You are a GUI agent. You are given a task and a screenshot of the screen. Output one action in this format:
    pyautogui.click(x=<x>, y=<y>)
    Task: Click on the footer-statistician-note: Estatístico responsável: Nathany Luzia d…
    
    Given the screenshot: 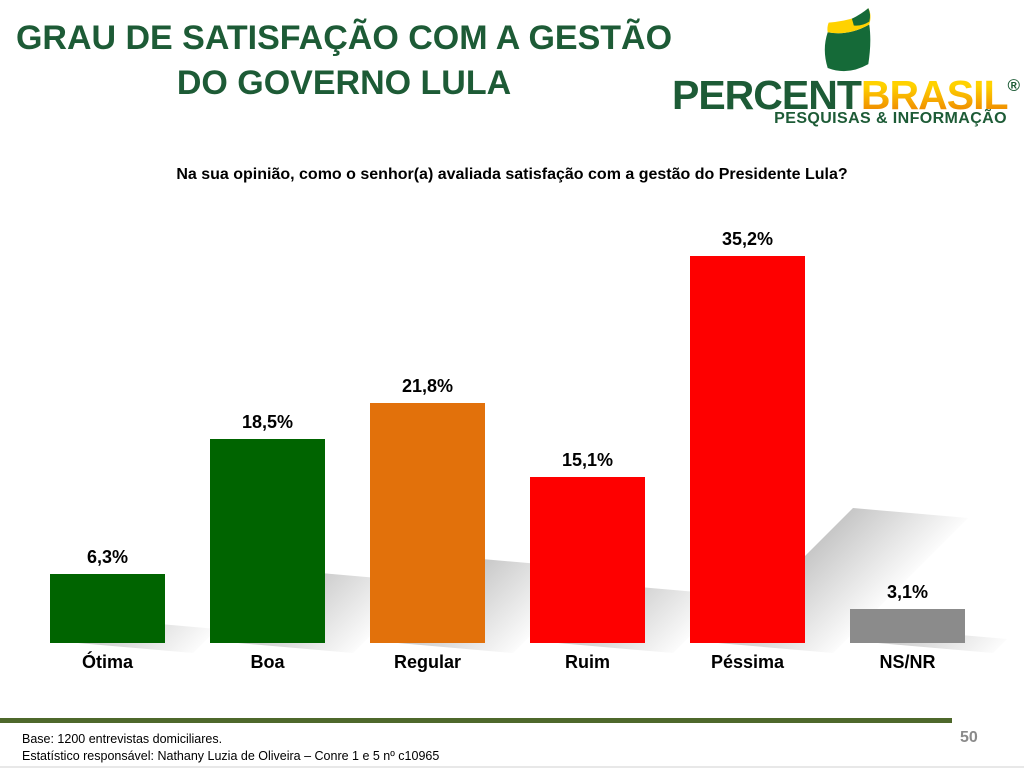 What is the action you would take?
    pyautogui.click(x=231, y=756)
    